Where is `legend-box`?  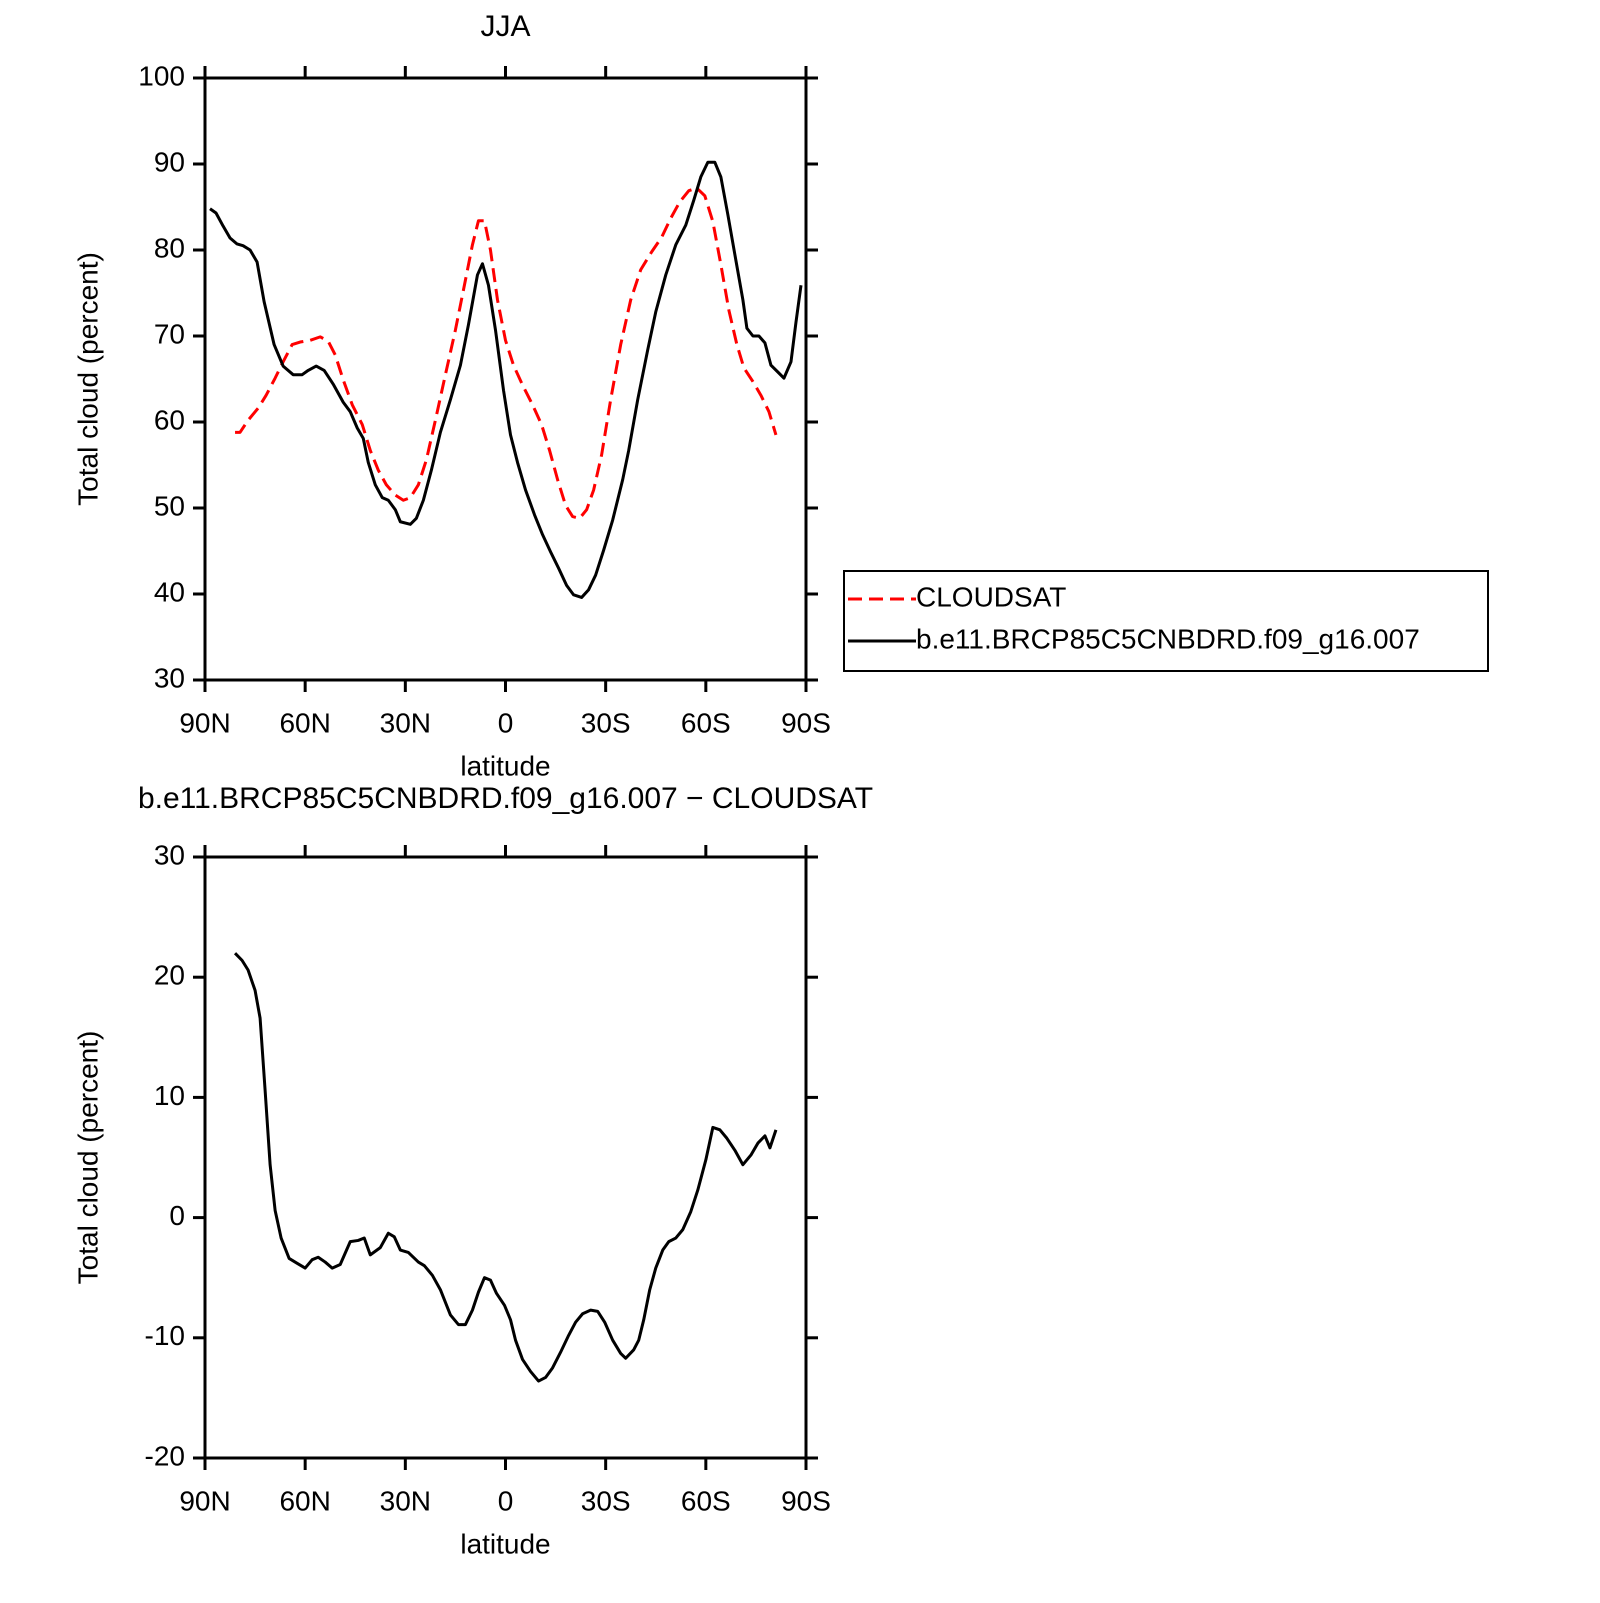
legend-box is located at coordinates (1166, 621).